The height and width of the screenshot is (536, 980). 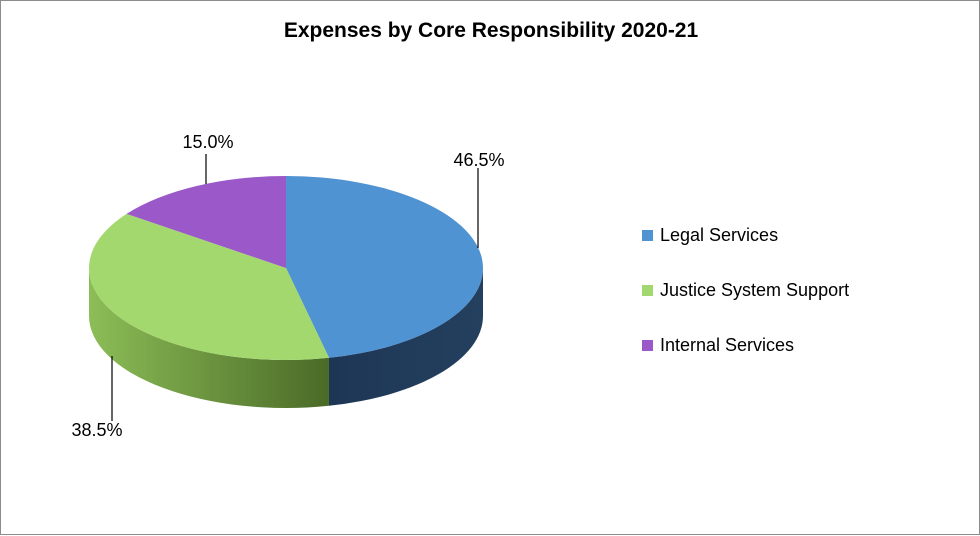 I want to click on legend-label: Internal Services, so click(x=727, y=345).